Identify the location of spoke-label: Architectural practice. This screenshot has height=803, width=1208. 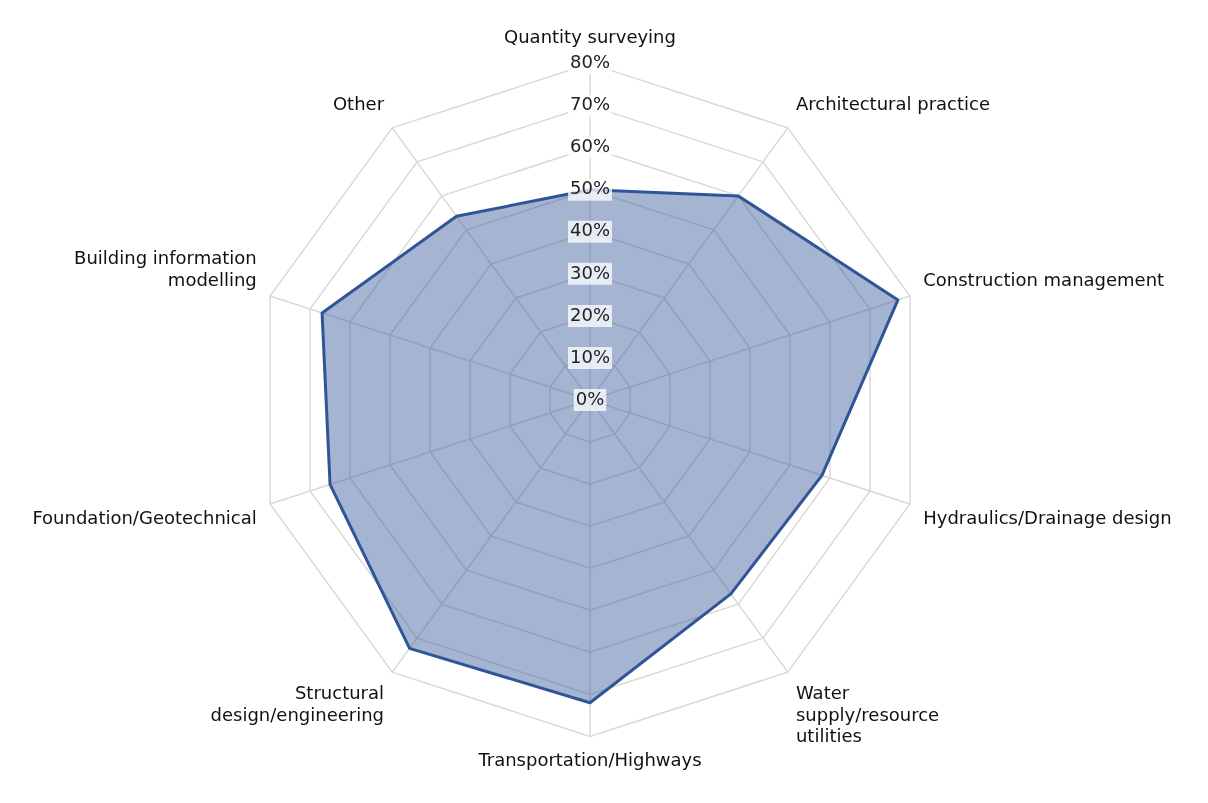
(893, 104).